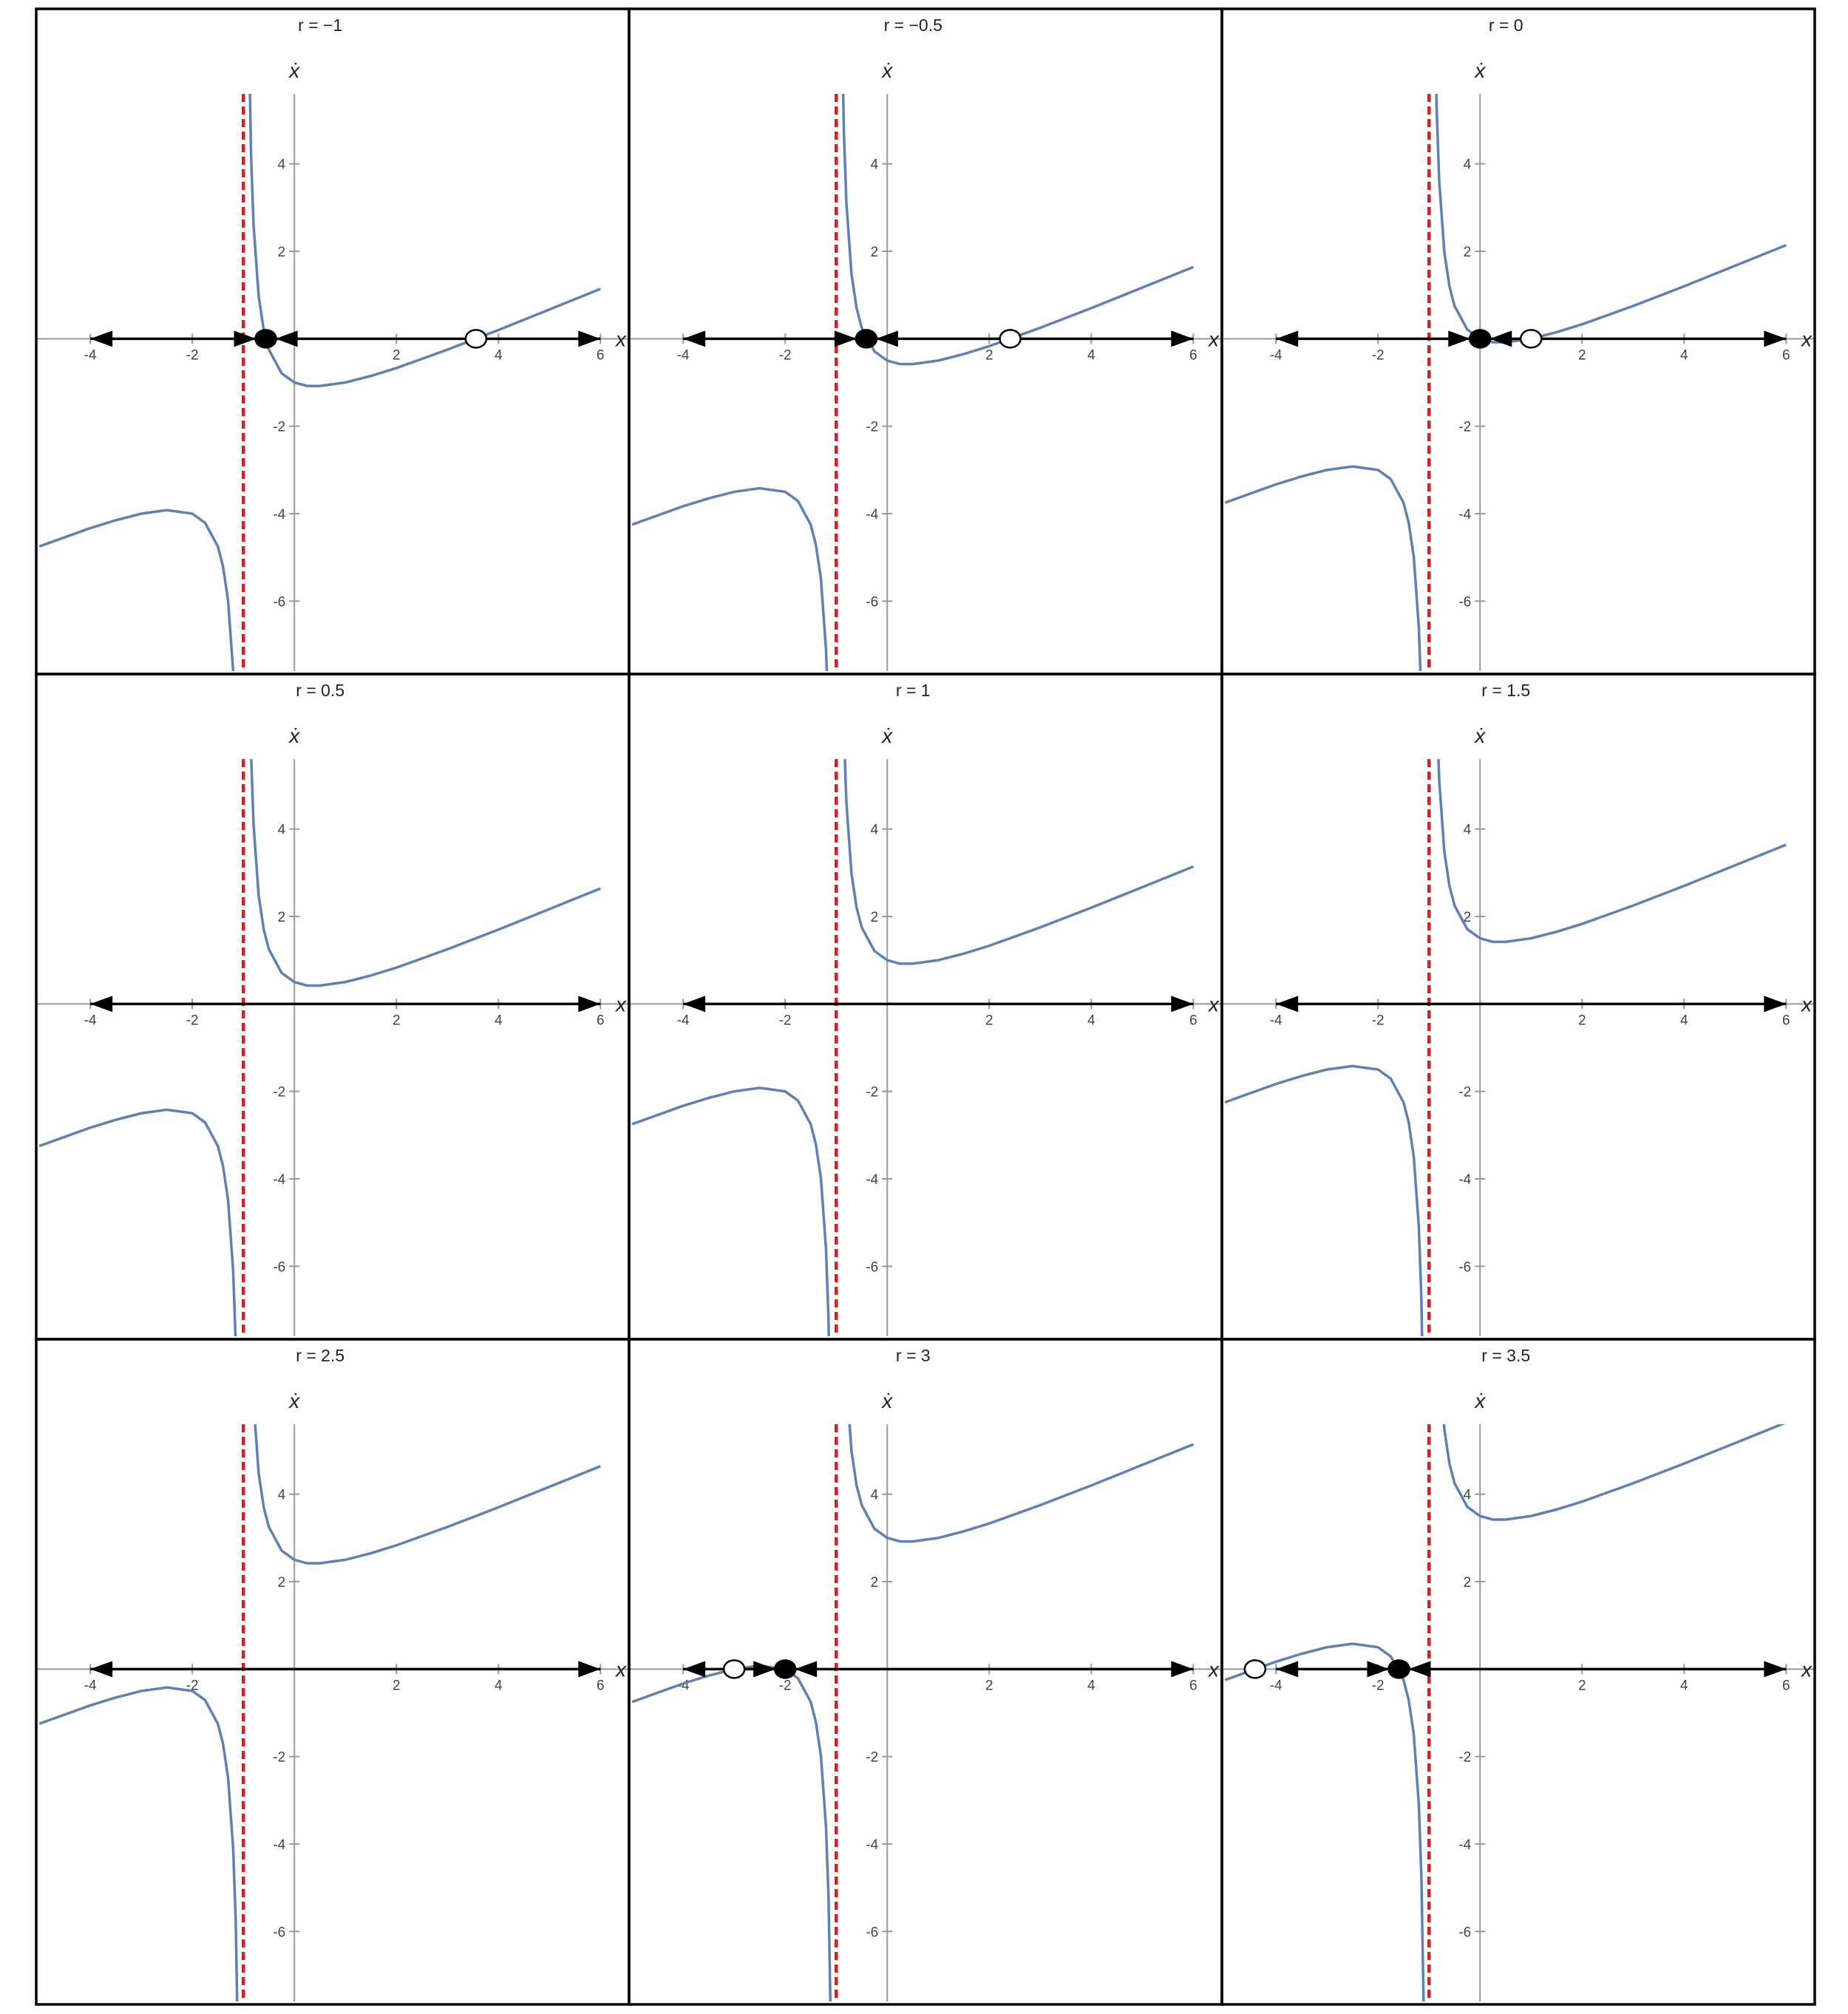 Image resolution: width=1848 pixels, height=2014 pixels. I want to click on panel: -4 -2 2 4 6 -6 -4 -2 2 4 x ẋ r = 1, so click(925, 1007).